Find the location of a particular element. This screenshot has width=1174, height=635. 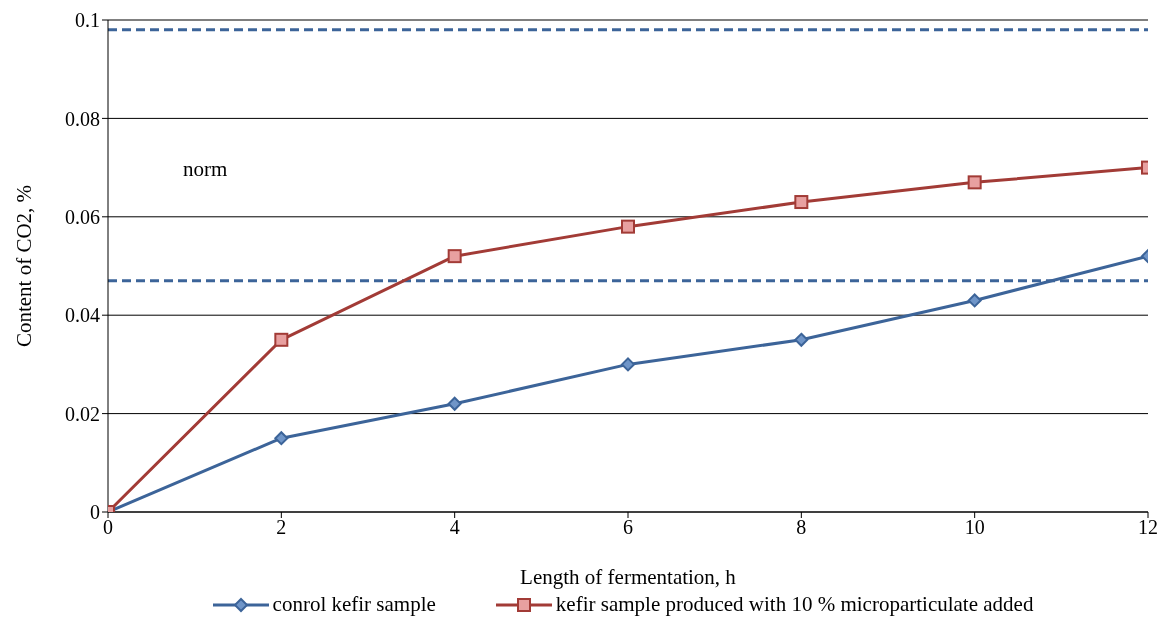

y-axis-title: Content of CO2, % is located at coordinates (24, 266).